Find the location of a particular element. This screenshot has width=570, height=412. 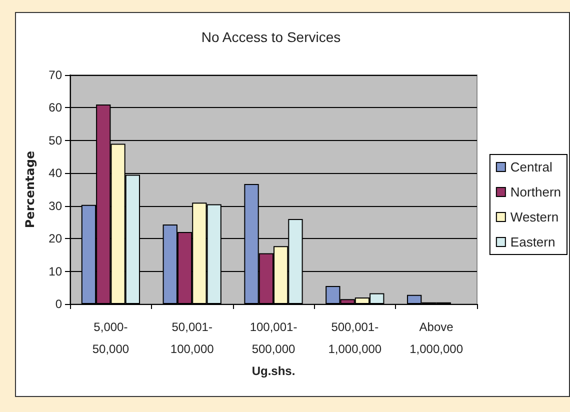

y-tick-label: 30 is located at coordinates (55, 205).